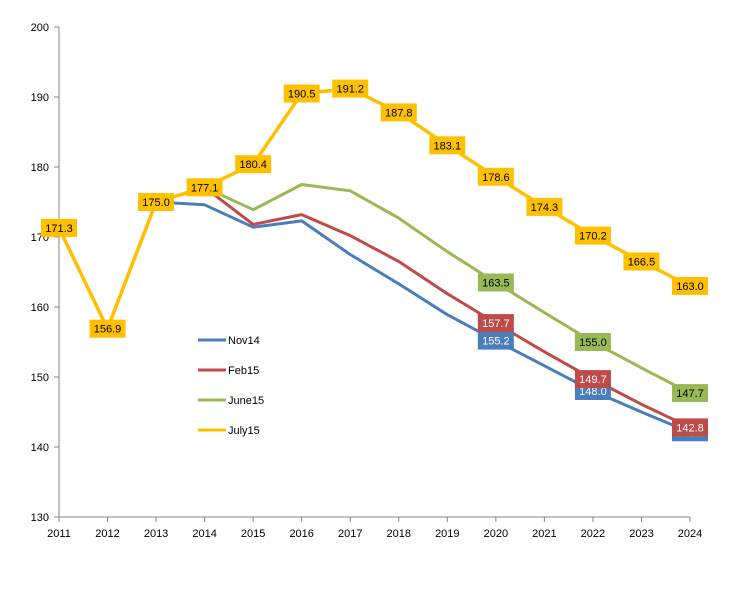  I want to click on data-label-text: 156.9, so click(108, 330).